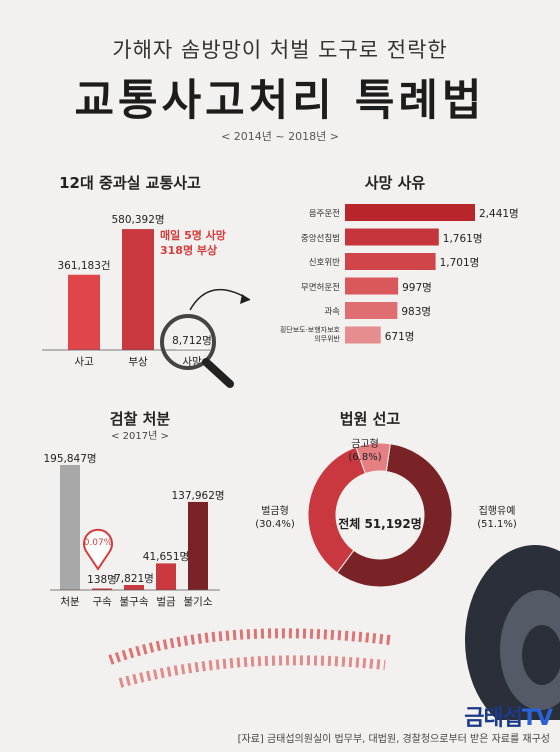  What do you see at coordinates (102, 580) in the screenshot?
I see `chart-prosecution-value-1: 138명` at bounding box center [102, 580].